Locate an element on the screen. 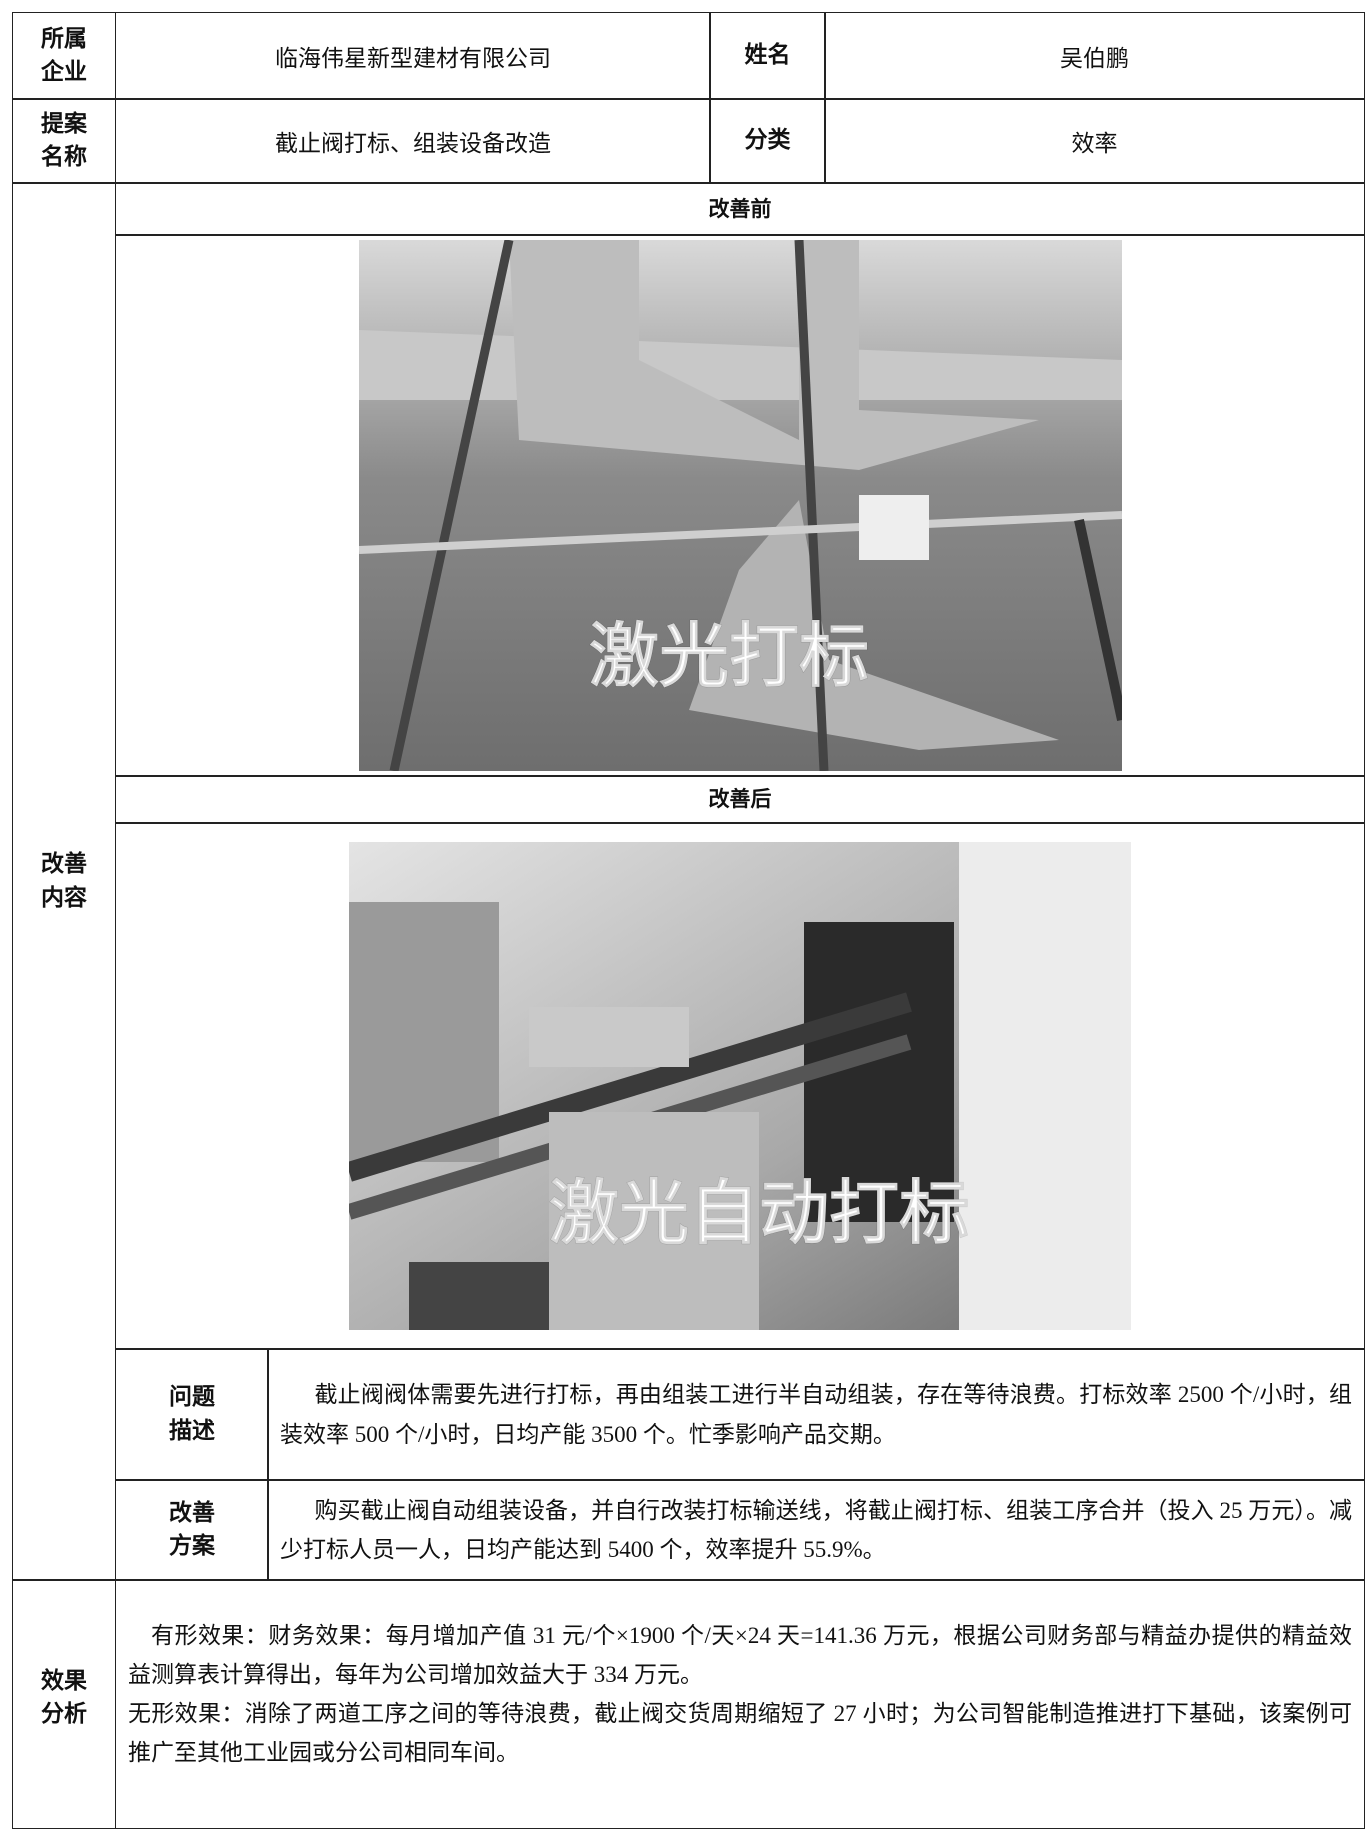 This screenshot has width=1365, height=1829. label: 改善方案 is located at coordinates (191, 1529).